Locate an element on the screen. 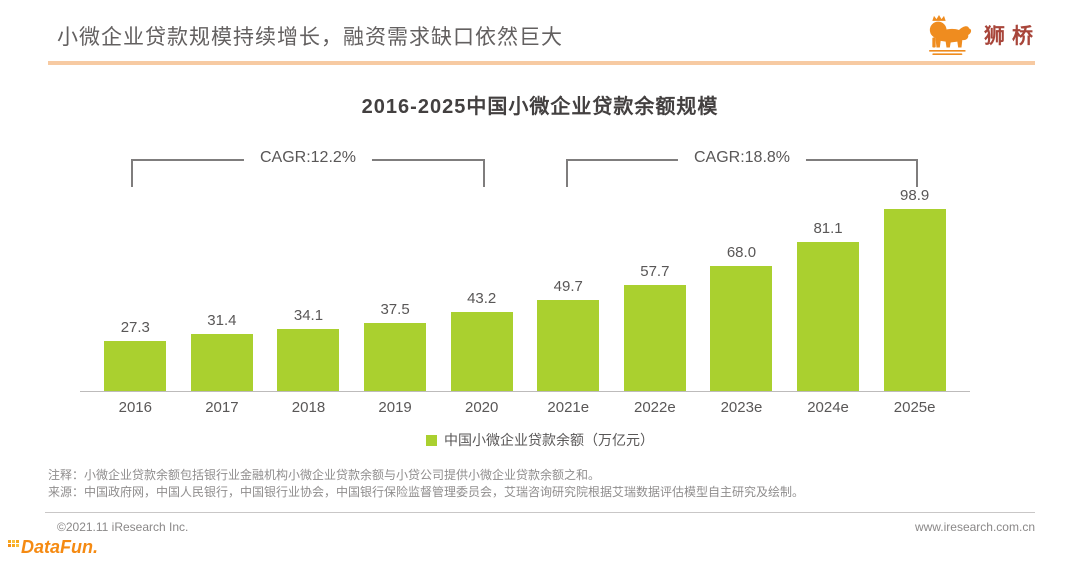  bar-column: 68.0 is located at coordinates (741, 318).